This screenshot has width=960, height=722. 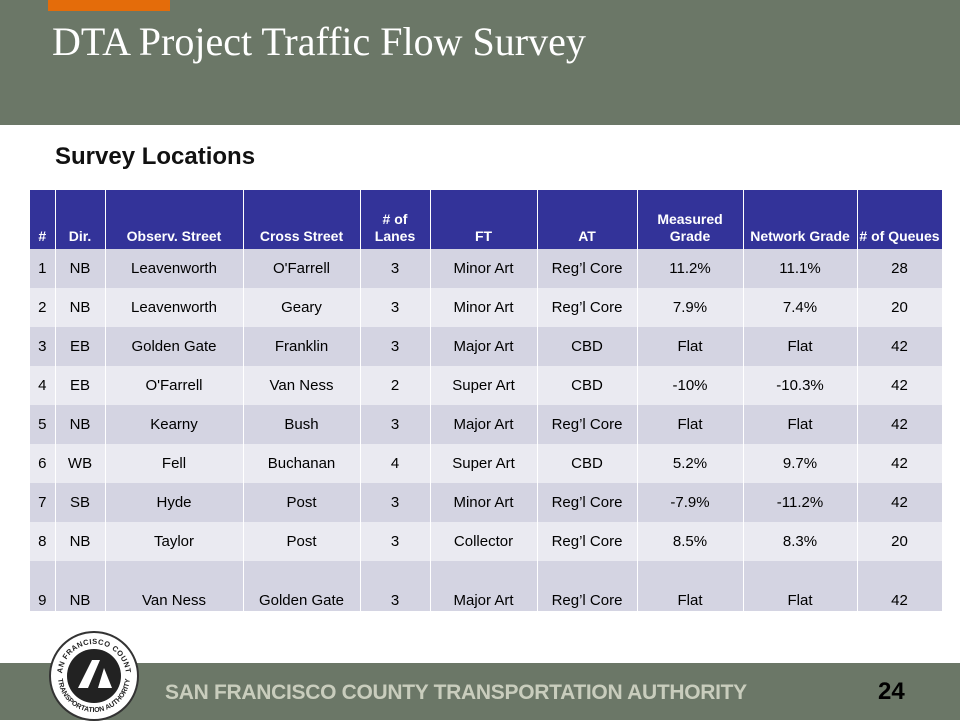 I want to click on table-cell: 11.2%, so click(x=690, y=268).